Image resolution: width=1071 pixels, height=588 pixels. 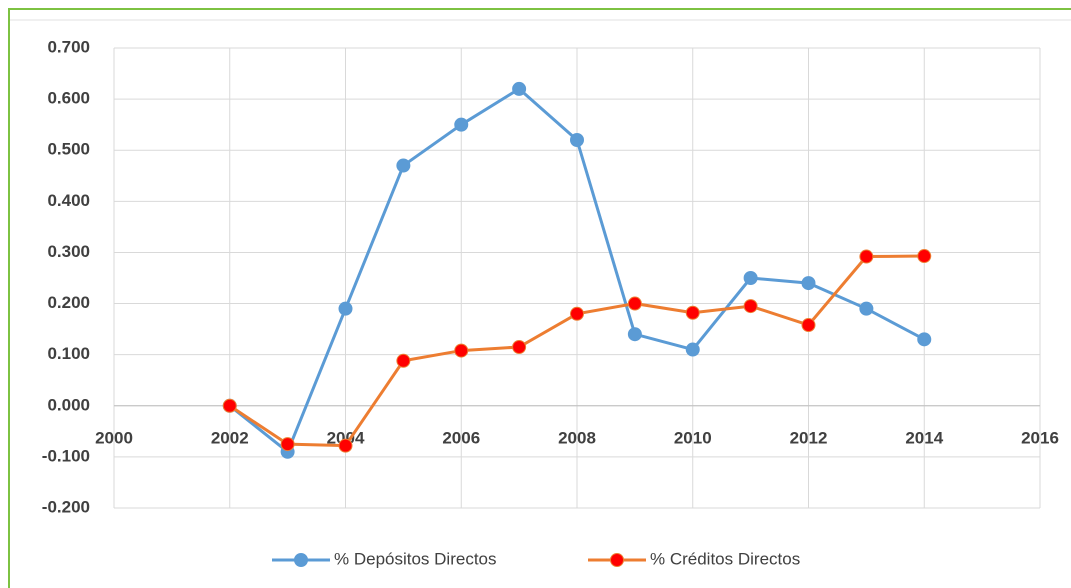 What do you see at coordinates (68, 98) in the screenshot?
I see `y-tick-label: 0.600` at bounding box center [68, 98].